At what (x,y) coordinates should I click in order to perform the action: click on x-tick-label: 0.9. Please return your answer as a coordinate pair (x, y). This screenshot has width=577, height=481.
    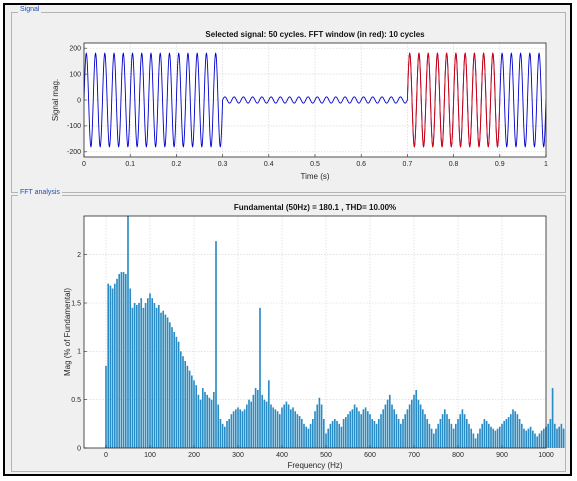
    Looking at the image, I should click on (500, 164).